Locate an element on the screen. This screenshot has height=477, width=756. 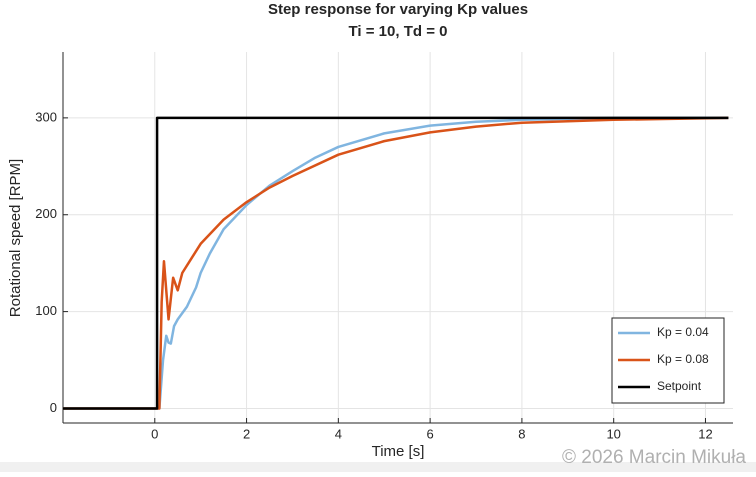
chart-subtitle: Ti = 10, Td = 0 is located at coordinates (398, 31).